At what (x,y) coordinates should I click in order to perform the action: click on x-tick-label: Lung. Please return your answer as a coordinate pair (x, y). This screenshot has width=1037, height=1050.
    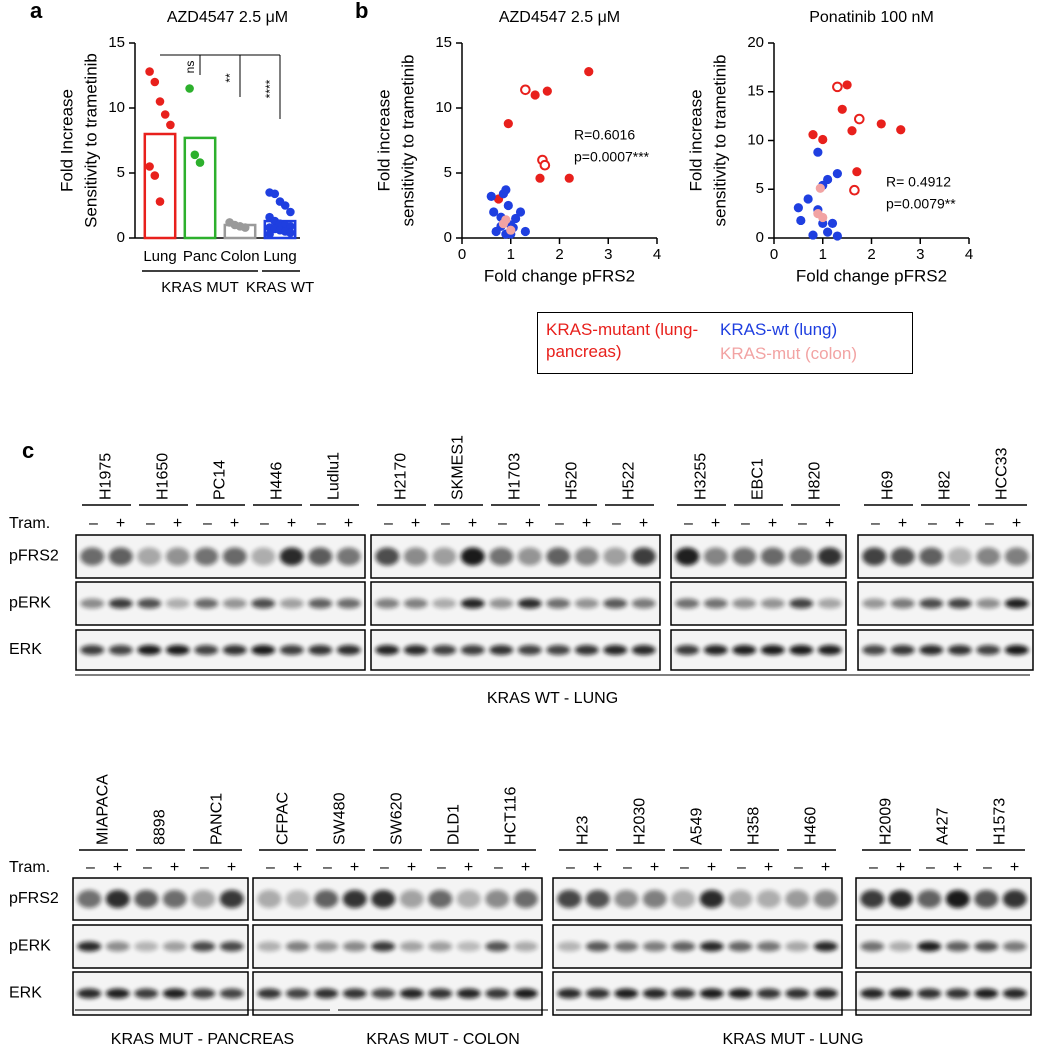
    Looking at the image, I should click on (279, 256).